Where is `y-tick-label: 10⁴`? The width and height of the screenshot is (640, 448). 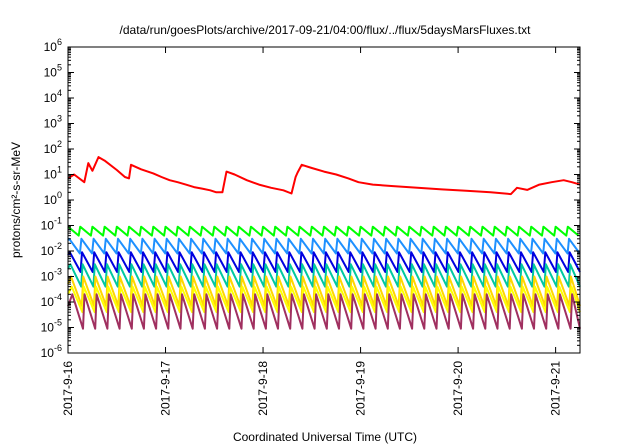 y-tick-label: 10⁴ is located at coordinates (53, 96).